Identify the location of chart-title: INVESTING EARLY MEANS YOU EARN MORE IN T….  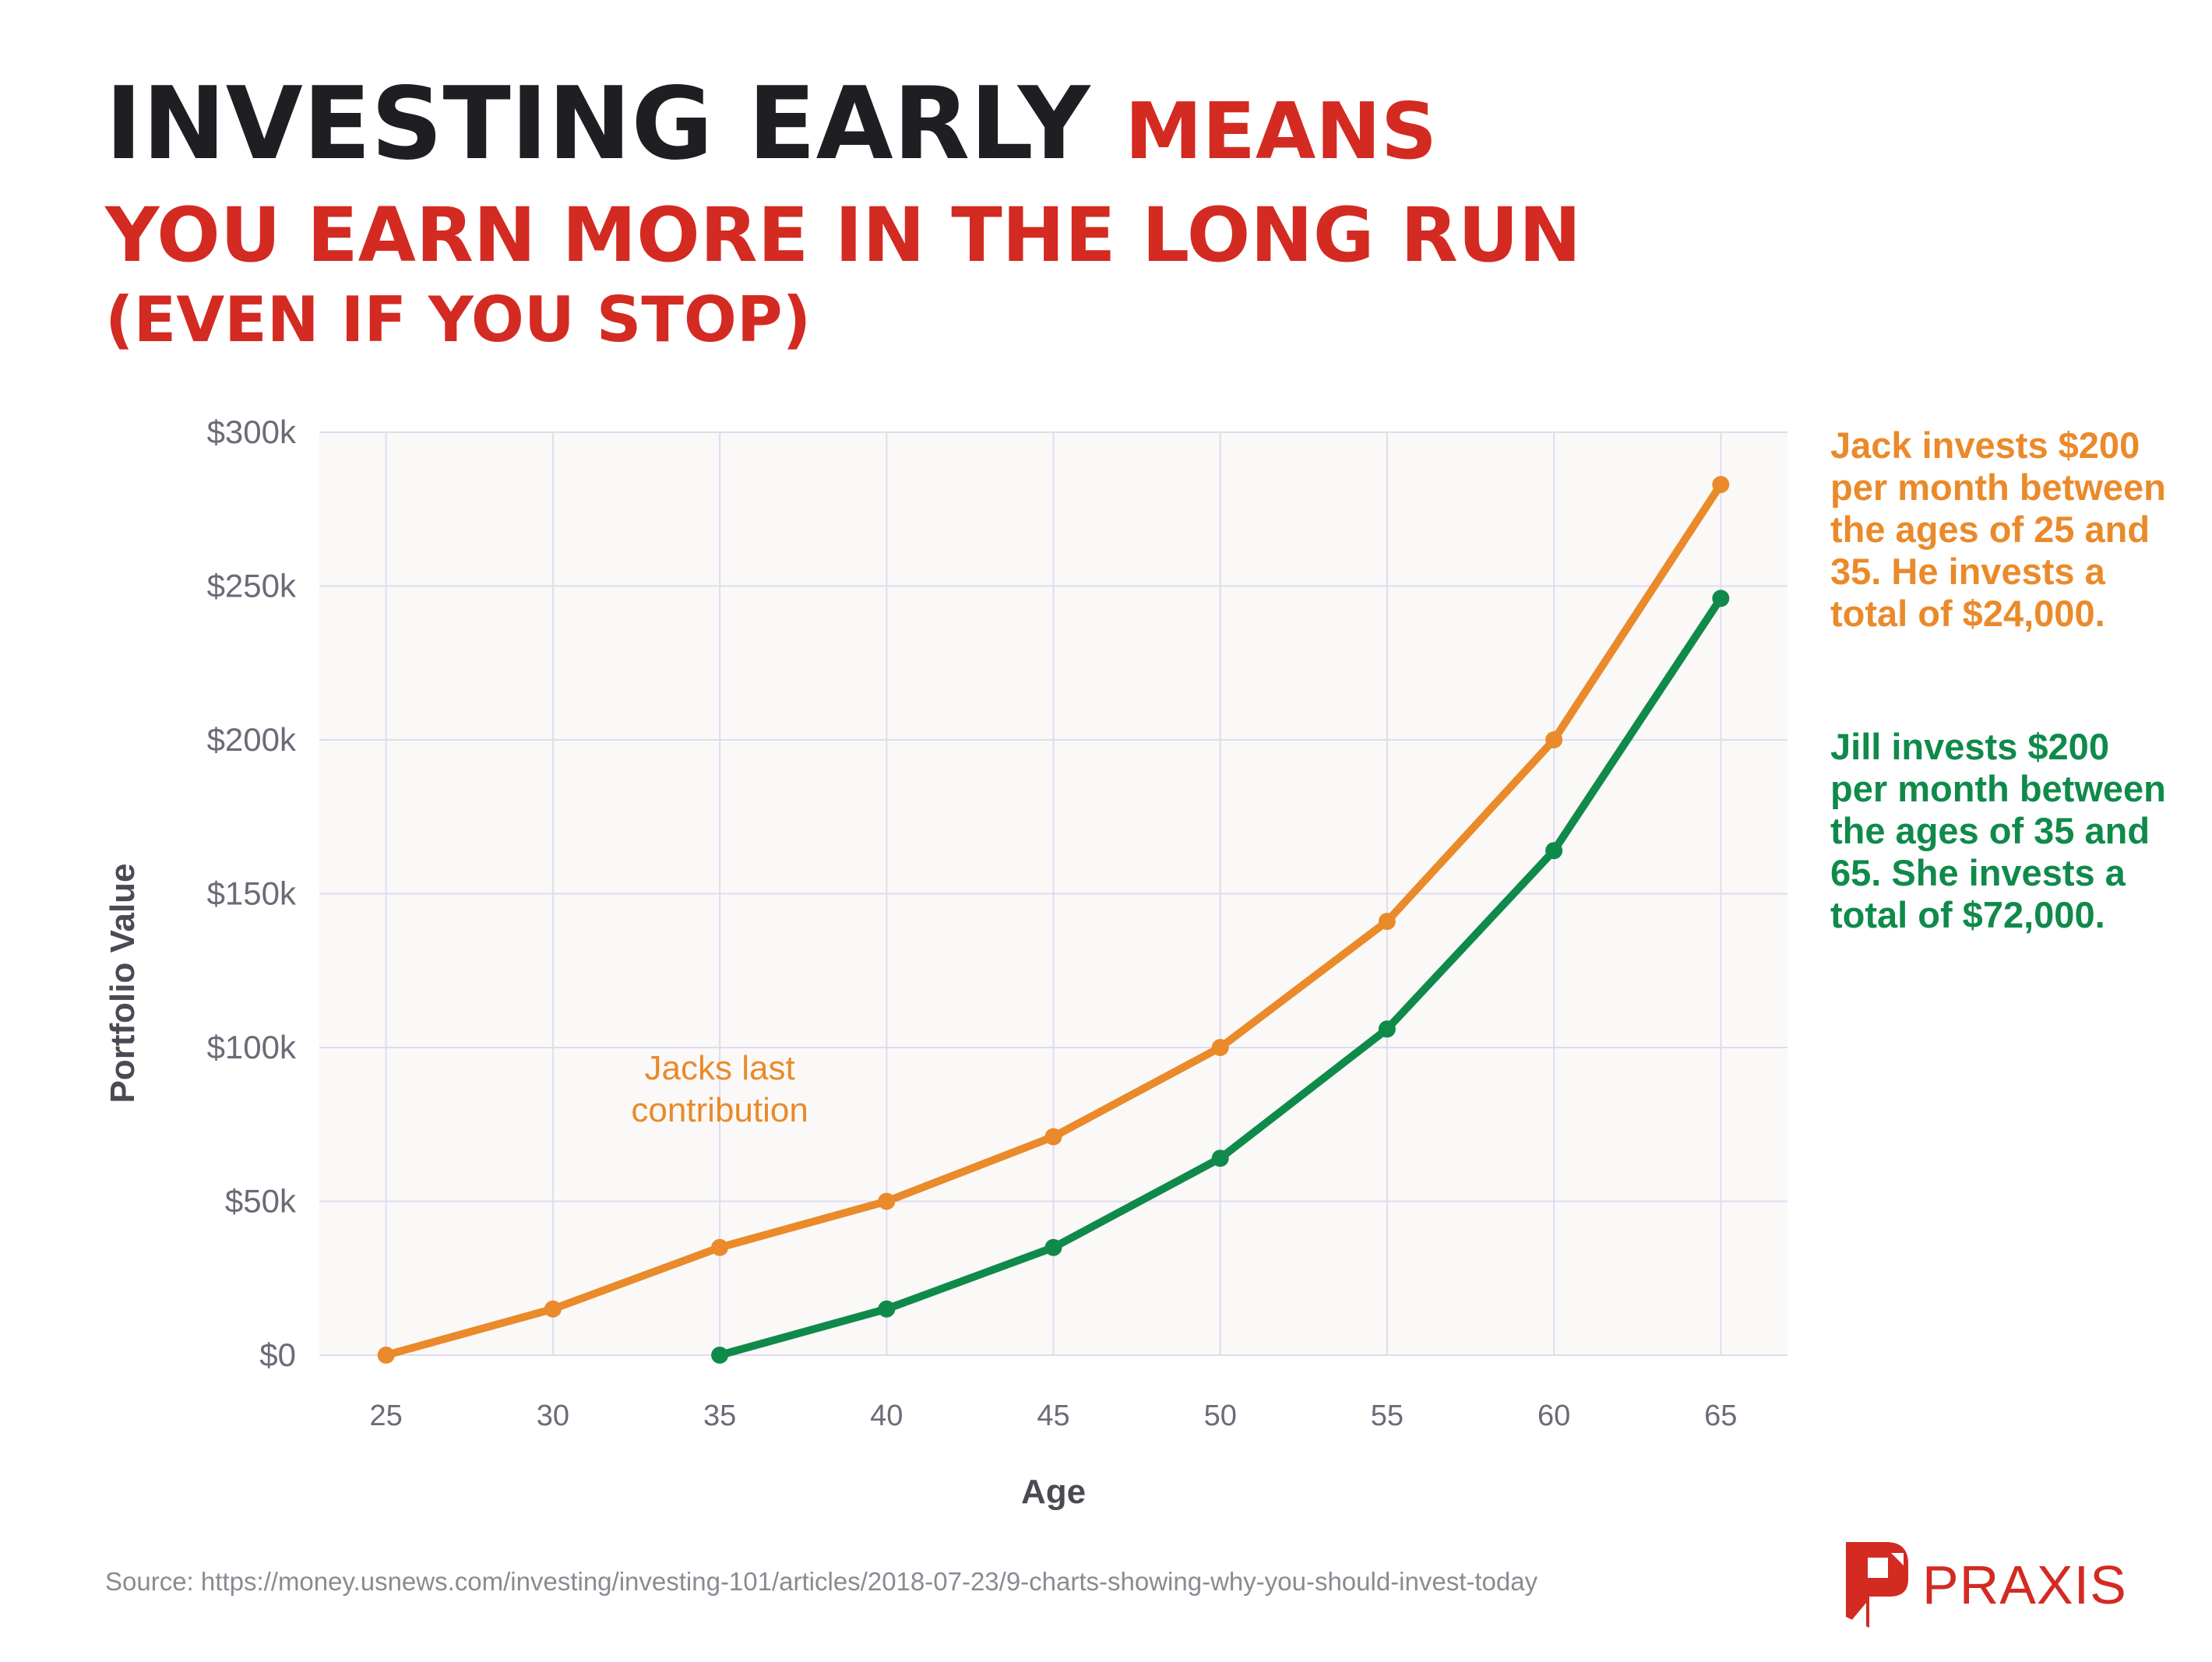
(1001, 217).